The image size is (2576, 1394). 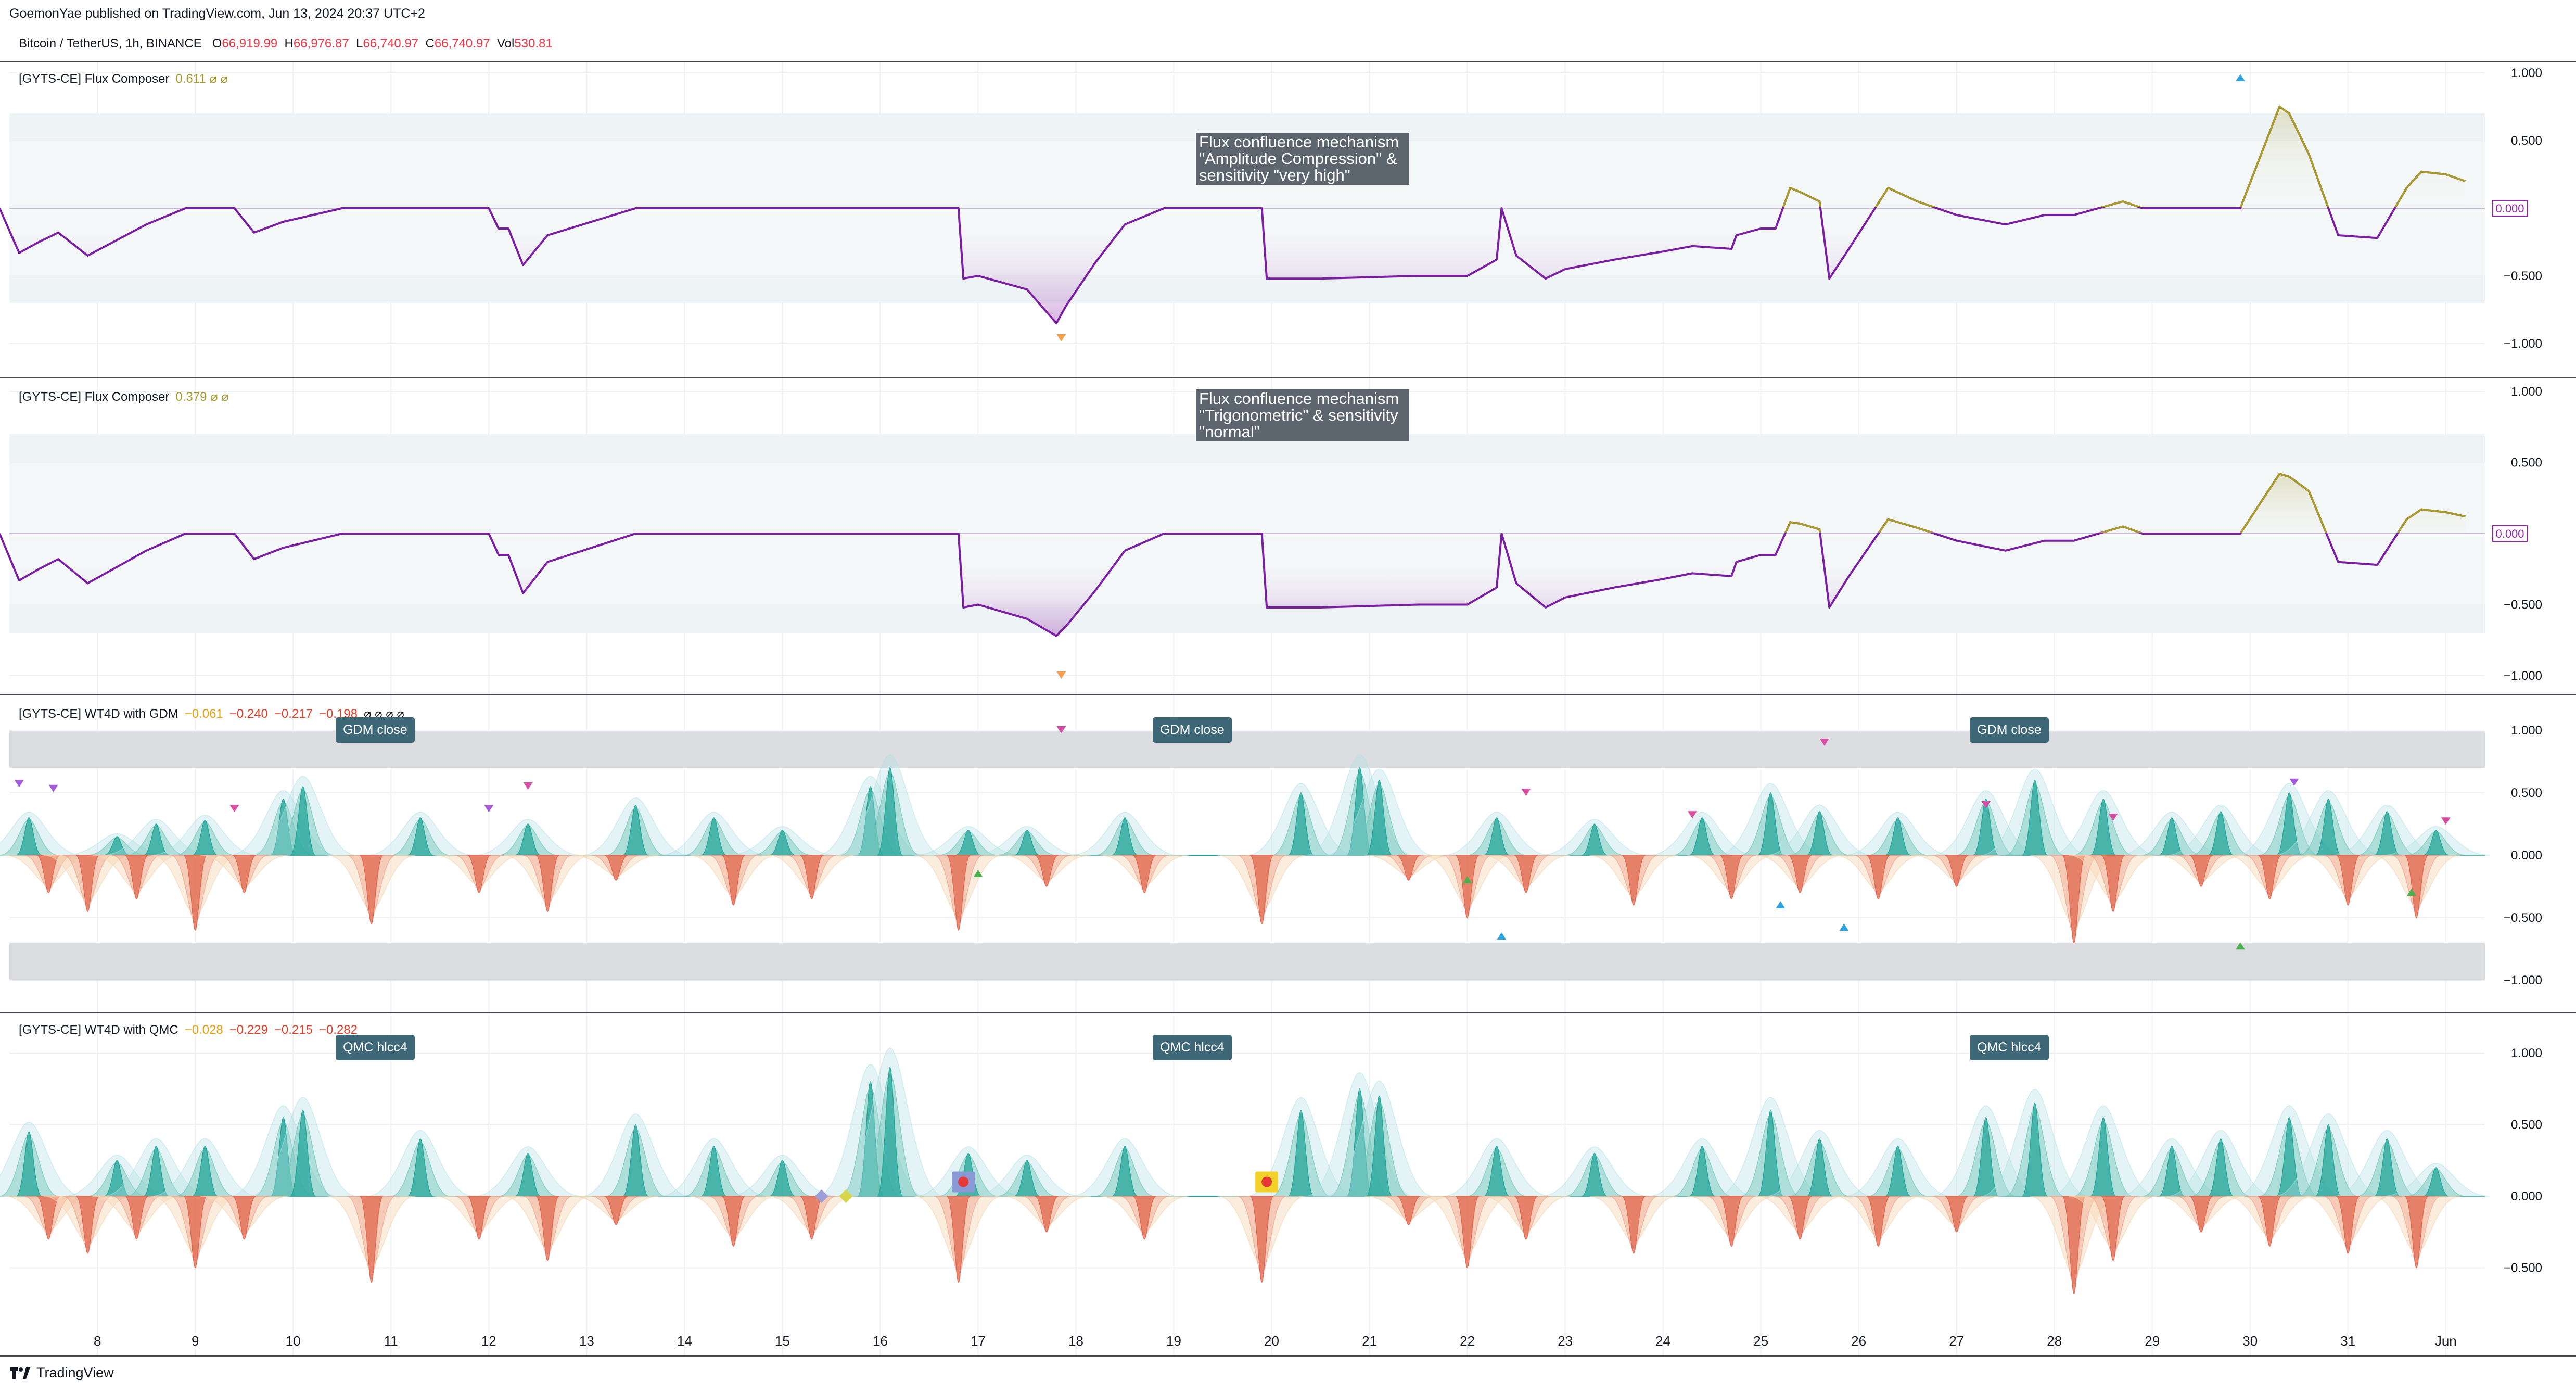 I want to click on x-tick-label: 14, so click(x=684, y=1341).